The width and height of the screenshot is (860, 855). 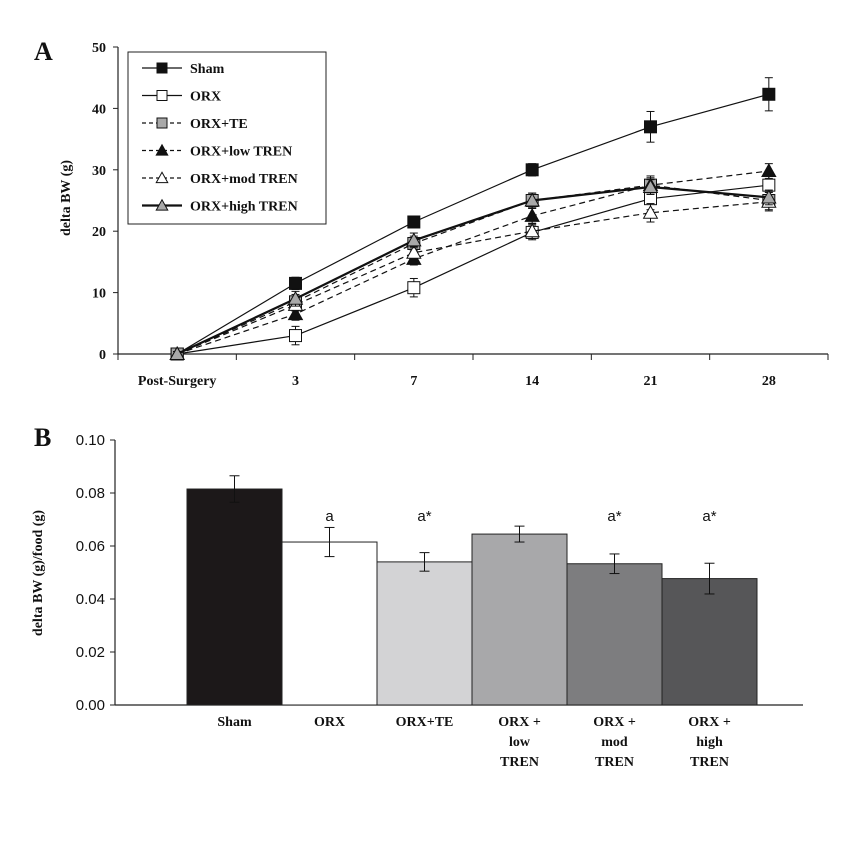 I want to click on panel-b-x-tick-label: ORX+TE, so click(x=425, y=722).